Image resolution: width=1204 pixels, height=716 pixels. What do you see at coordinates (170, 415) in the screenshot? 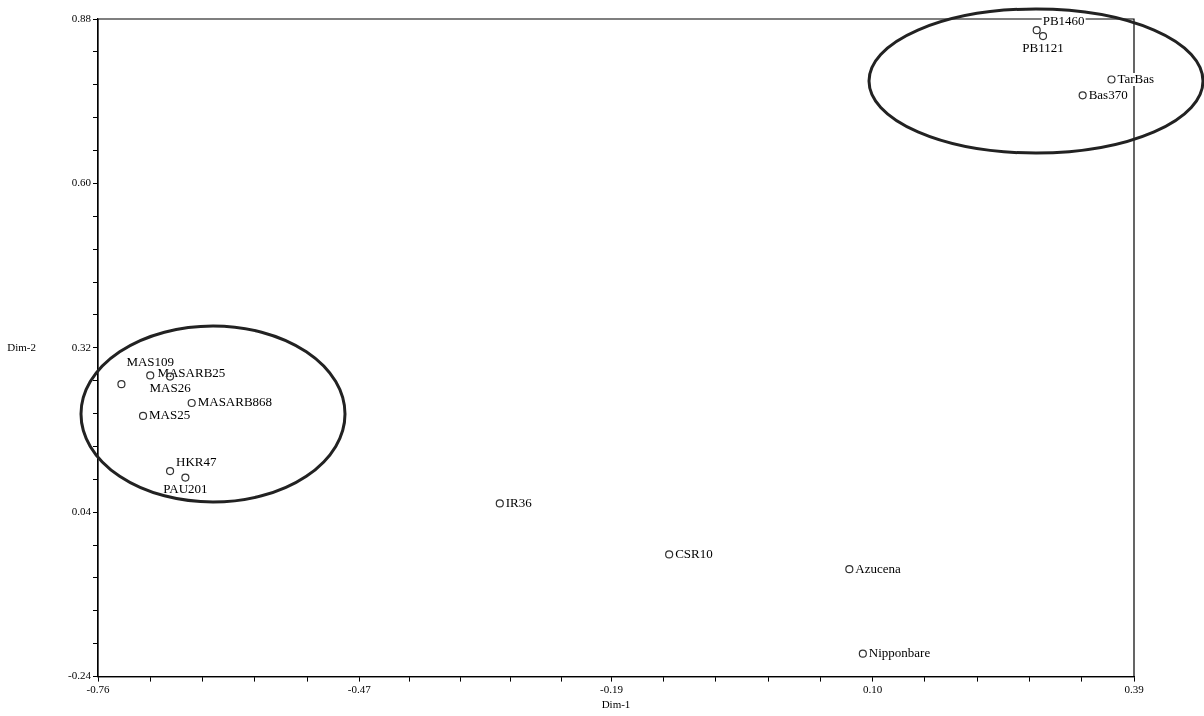
I see `annotation: MAS25` at bounding box center [170, 415].